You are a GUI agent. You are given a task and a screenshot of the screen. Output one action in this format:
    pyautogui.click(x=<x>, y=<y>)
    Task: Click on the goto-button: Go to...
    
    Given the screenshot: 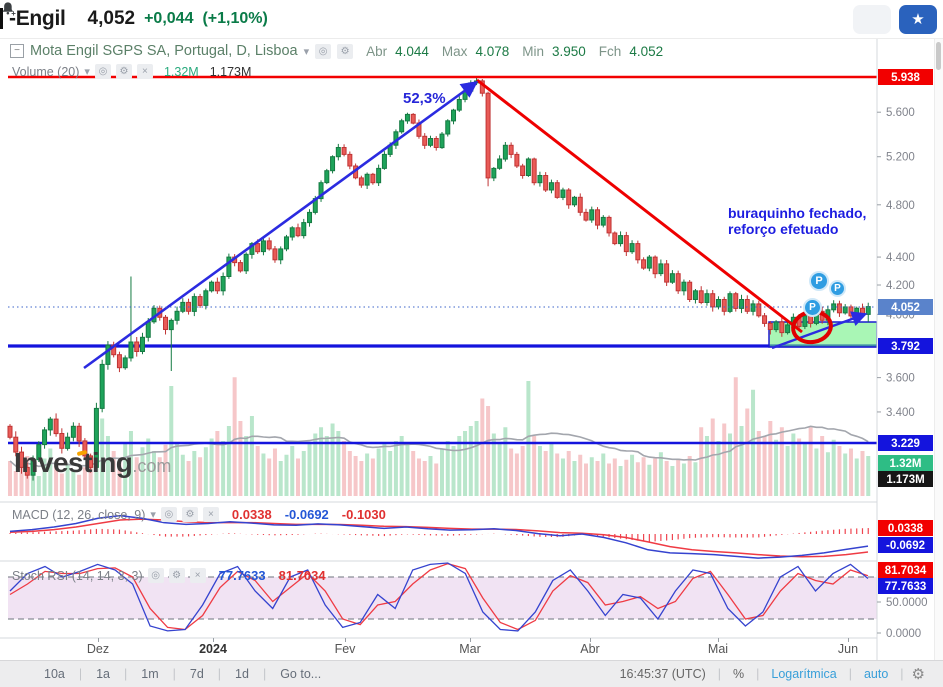 What is the action you would take?
    pyautogui.click(x=301, y=674)
    